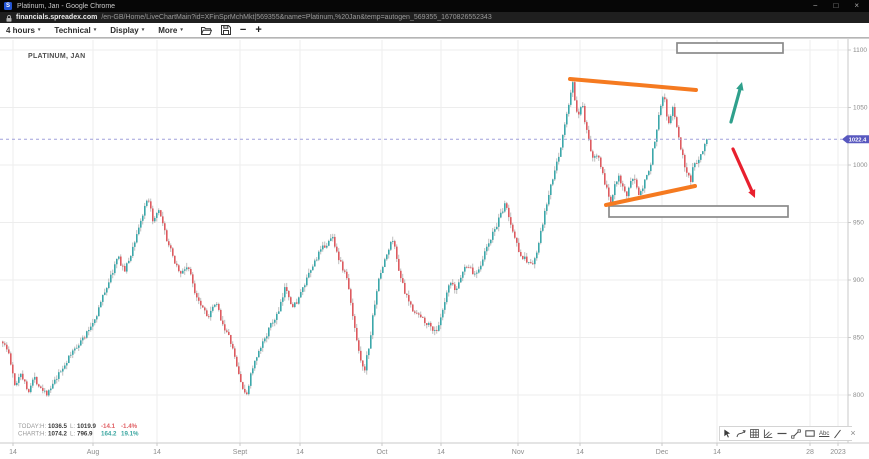 Image resolution: width=869 pixels, height=459 pixels. Describe the element at coordinates (170, 30) in the screenshot. I see `more-menu: More ▾` at that location.